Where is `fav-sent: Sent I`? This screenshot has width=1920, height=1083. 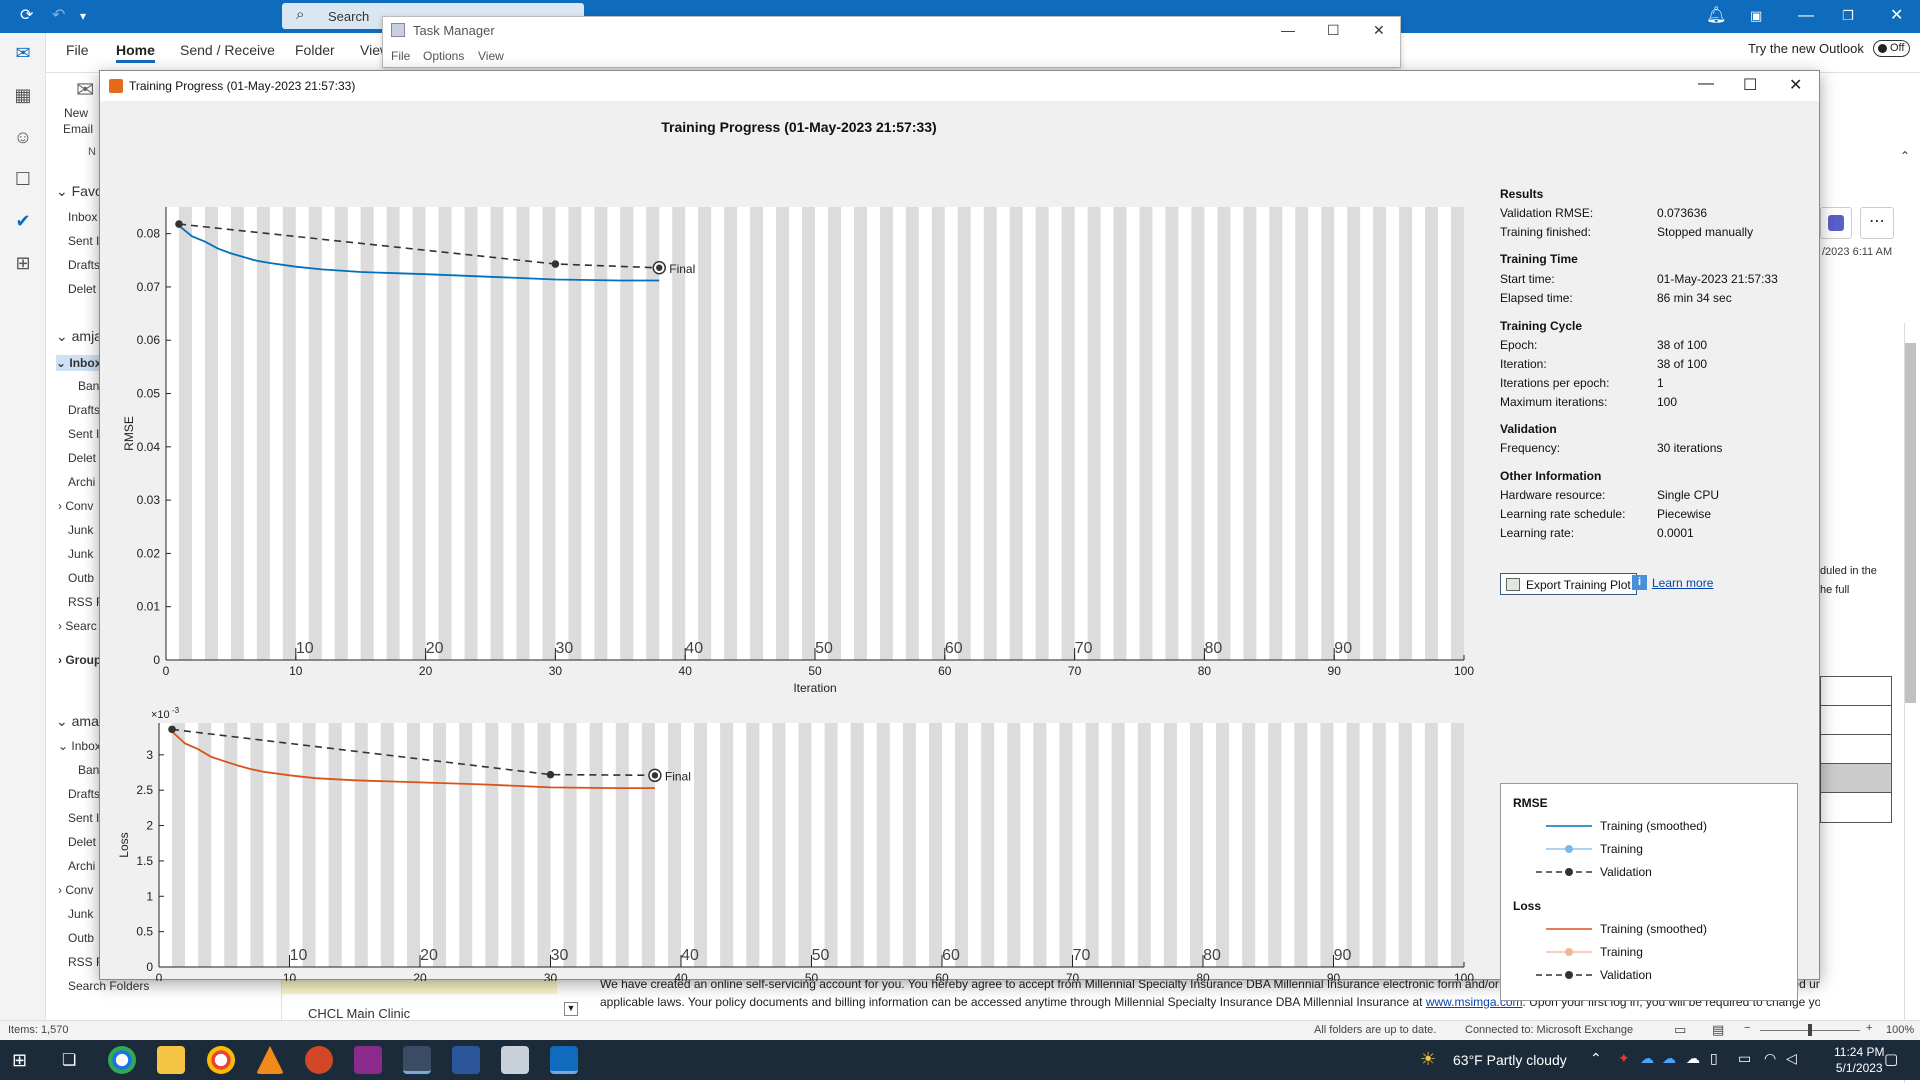
fav-sent: Sent I is located at coordinates (84, 241).